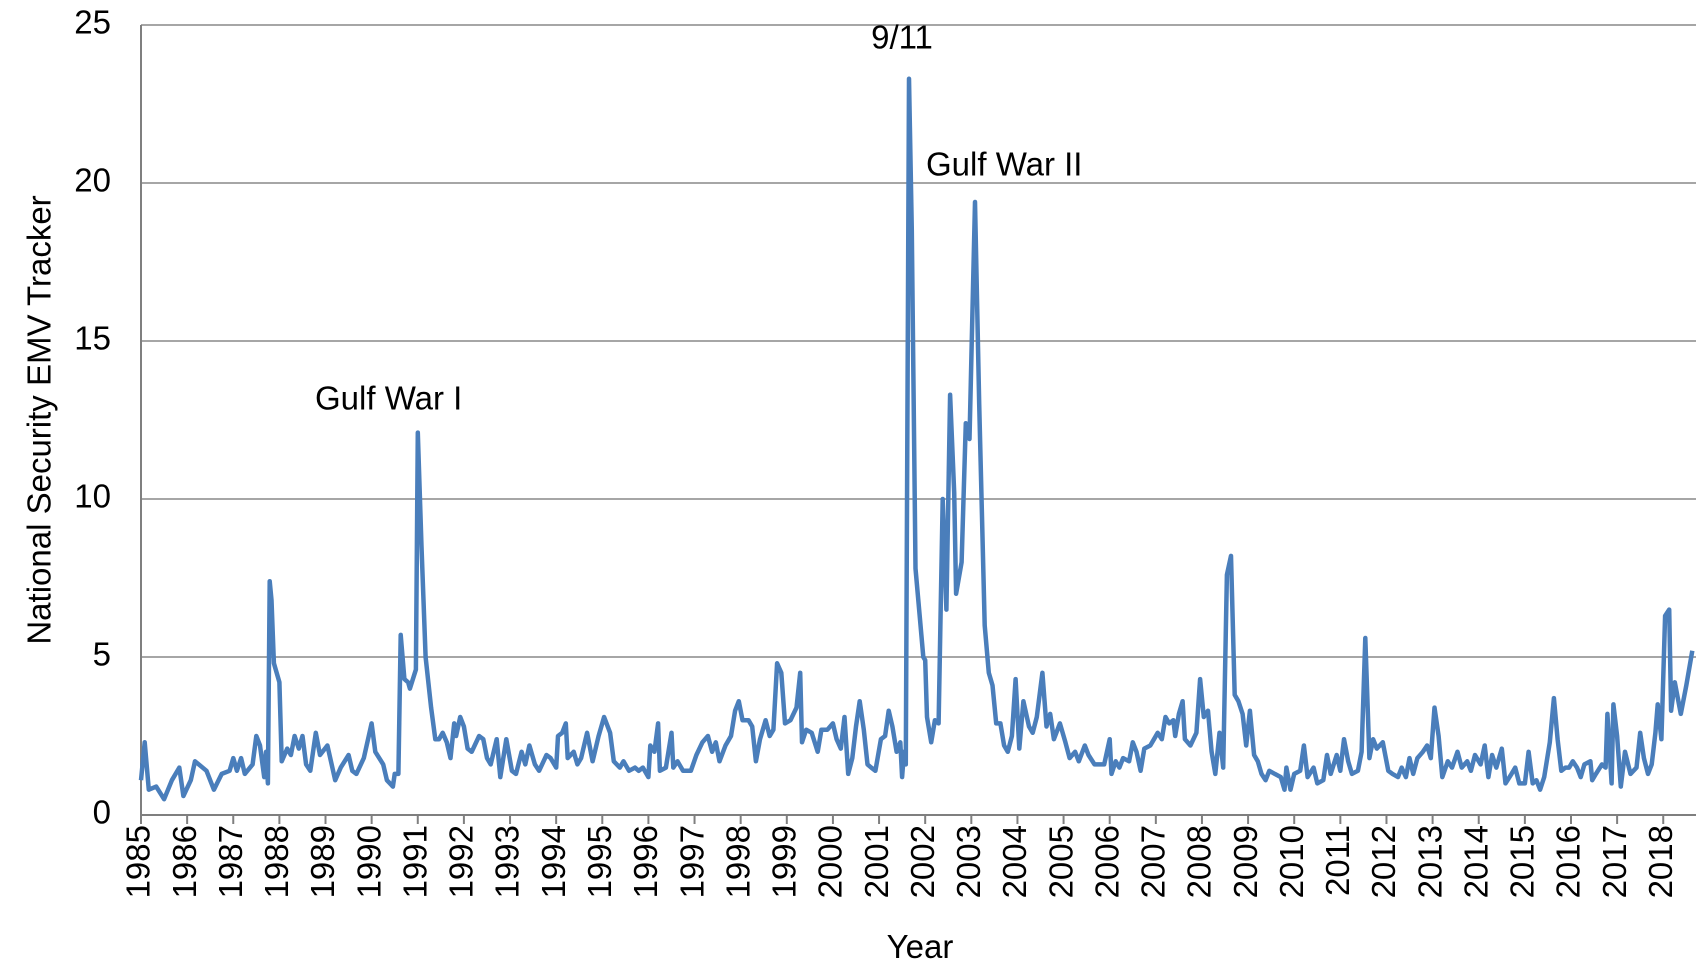  I want to click on x-tick-label: 2001, so click(876, 861).